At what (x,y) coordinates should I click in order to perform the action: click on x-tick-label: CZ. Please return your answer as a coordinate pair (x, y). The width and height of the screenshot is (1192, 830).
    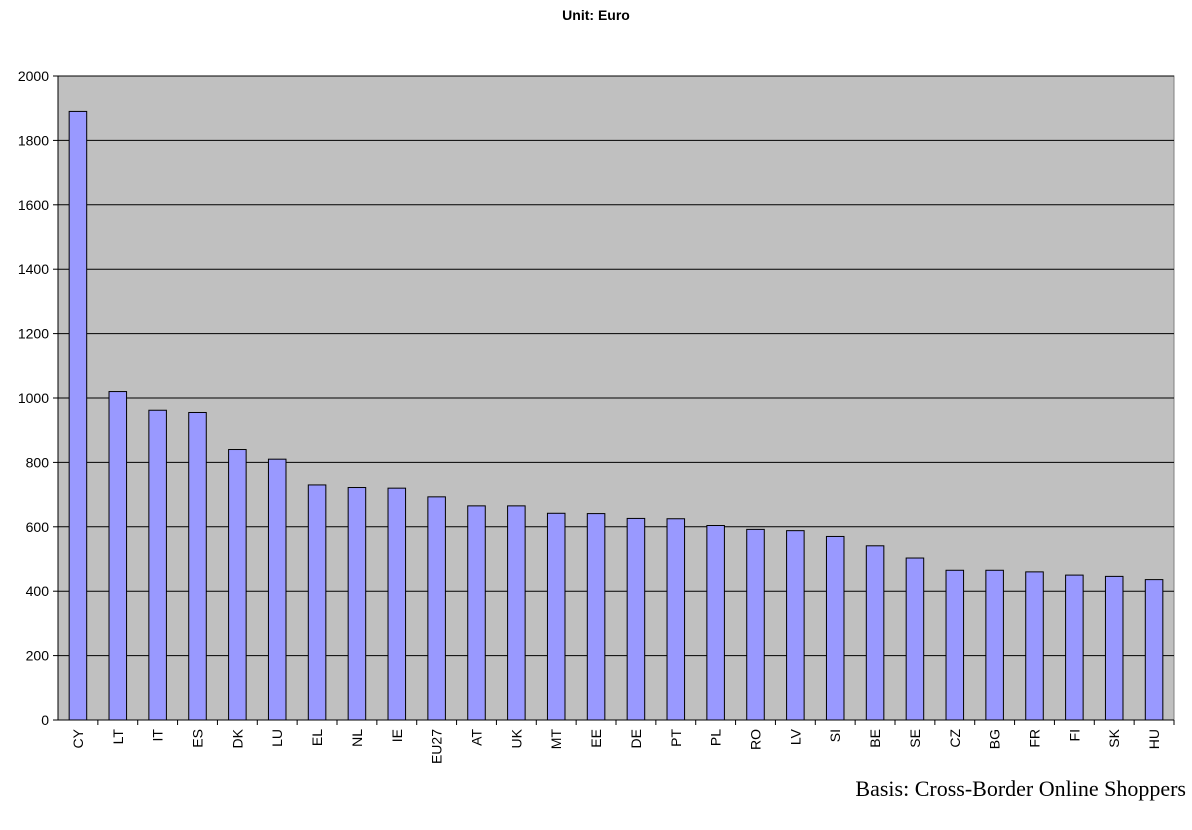
    Looking at the image, I should click on (955, 738).